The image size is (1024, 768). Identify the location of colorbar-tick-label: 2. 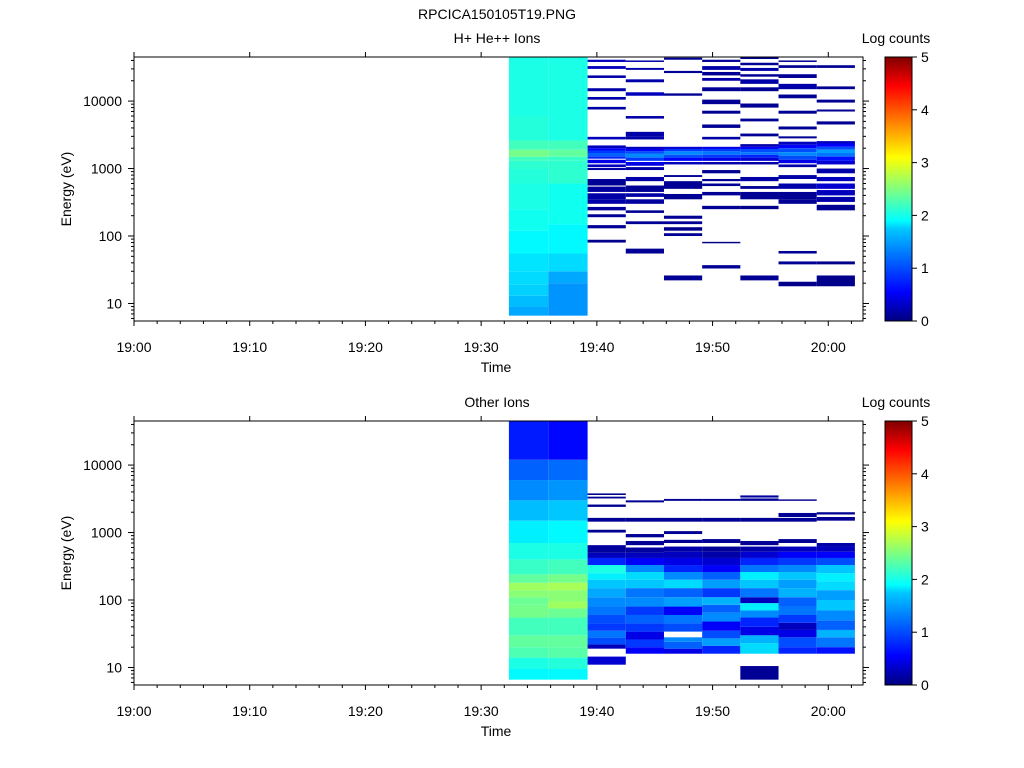
(925, 215).